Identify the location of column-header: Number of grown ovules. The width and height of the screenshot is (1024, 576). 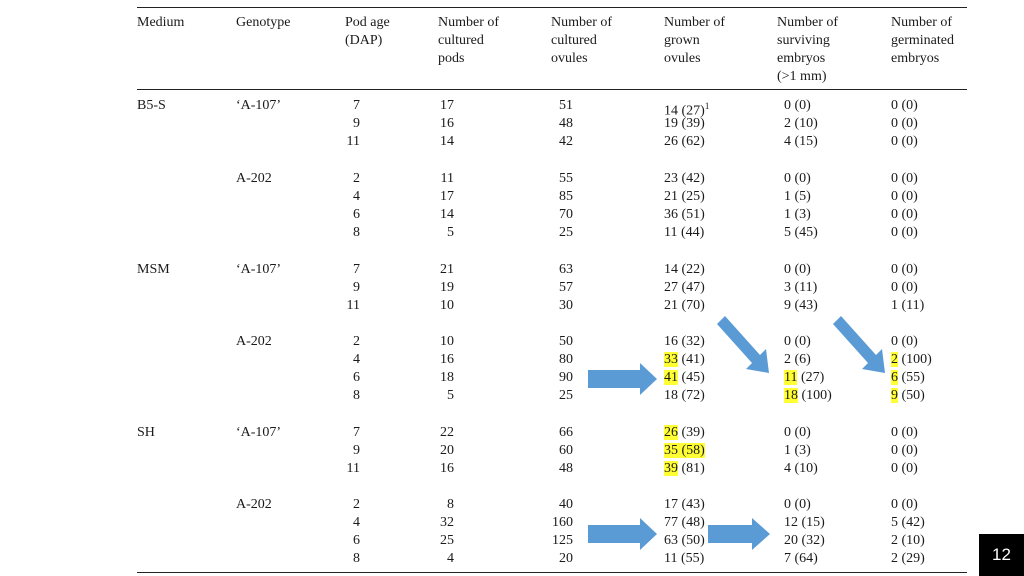
(695, 40).